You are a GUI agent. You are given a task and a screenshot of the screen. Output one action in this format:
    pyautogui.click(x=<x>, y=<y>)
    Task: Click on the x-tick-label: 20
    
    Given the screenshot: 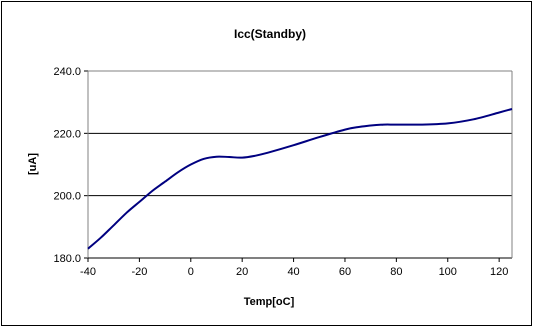 What is the action you would take?
    pyautogui.click(x=242, y=272)
    